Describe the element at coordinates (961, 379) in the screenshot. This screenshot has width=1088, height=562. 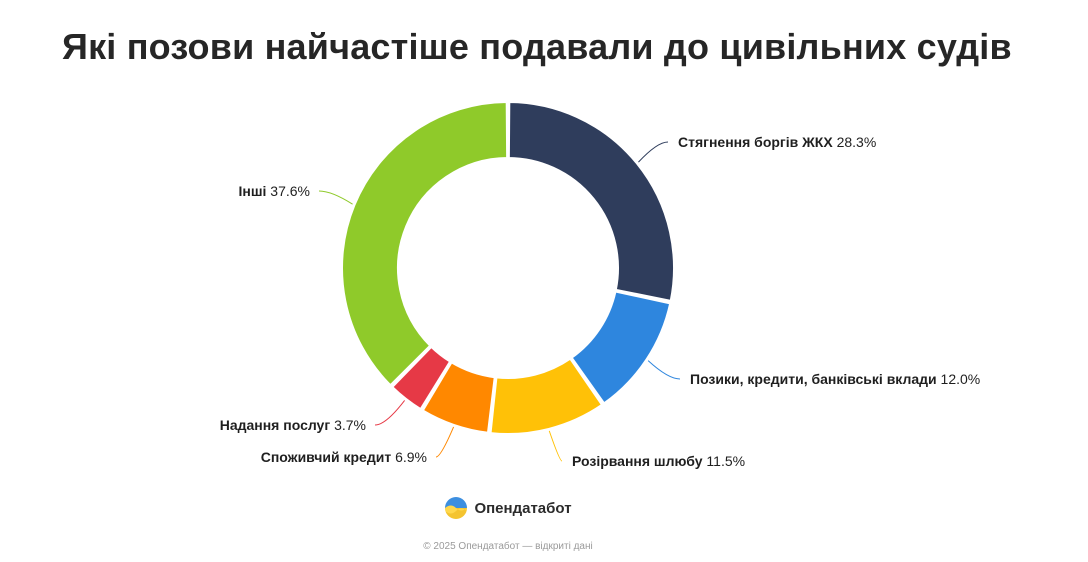
I see `slice-label-percent: 12.0%` at that location.